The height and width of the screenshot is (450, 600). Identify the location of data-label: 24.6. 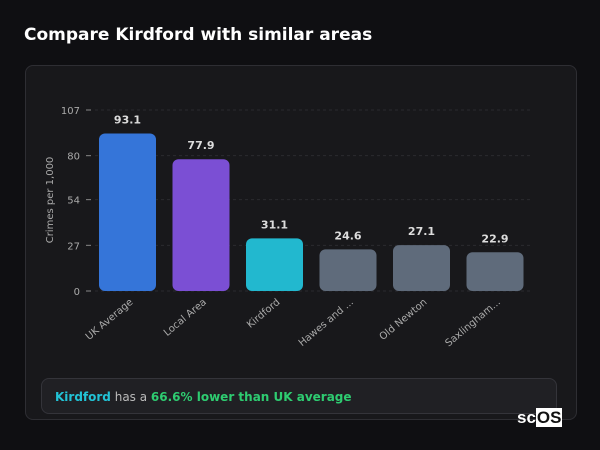
(347, 235).